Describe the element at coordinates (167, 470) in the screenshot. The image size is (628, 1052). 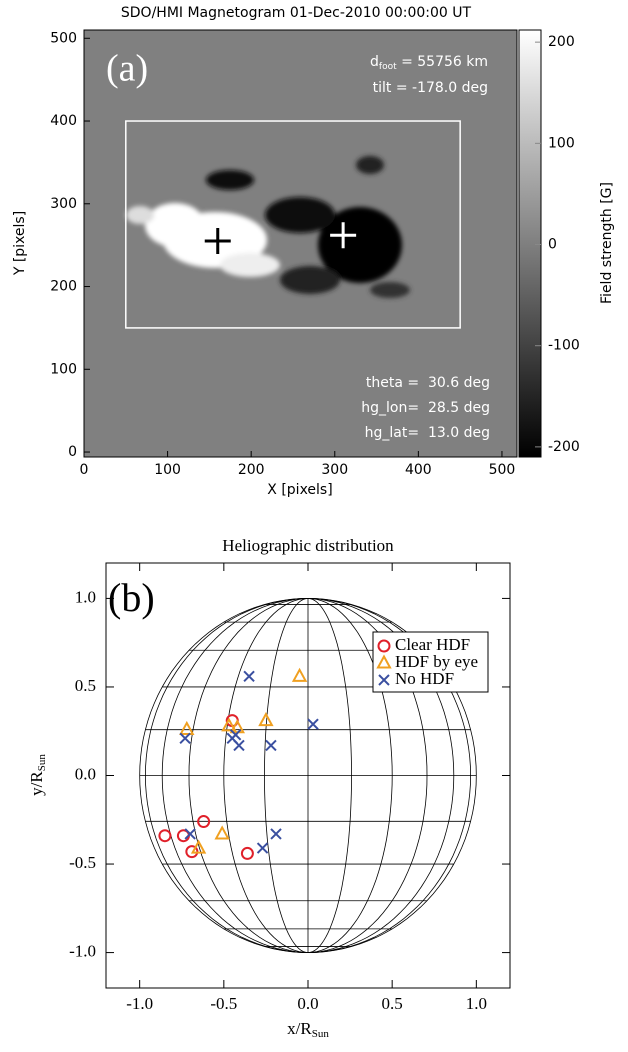
I see `x-tick-label: 100` at that location.